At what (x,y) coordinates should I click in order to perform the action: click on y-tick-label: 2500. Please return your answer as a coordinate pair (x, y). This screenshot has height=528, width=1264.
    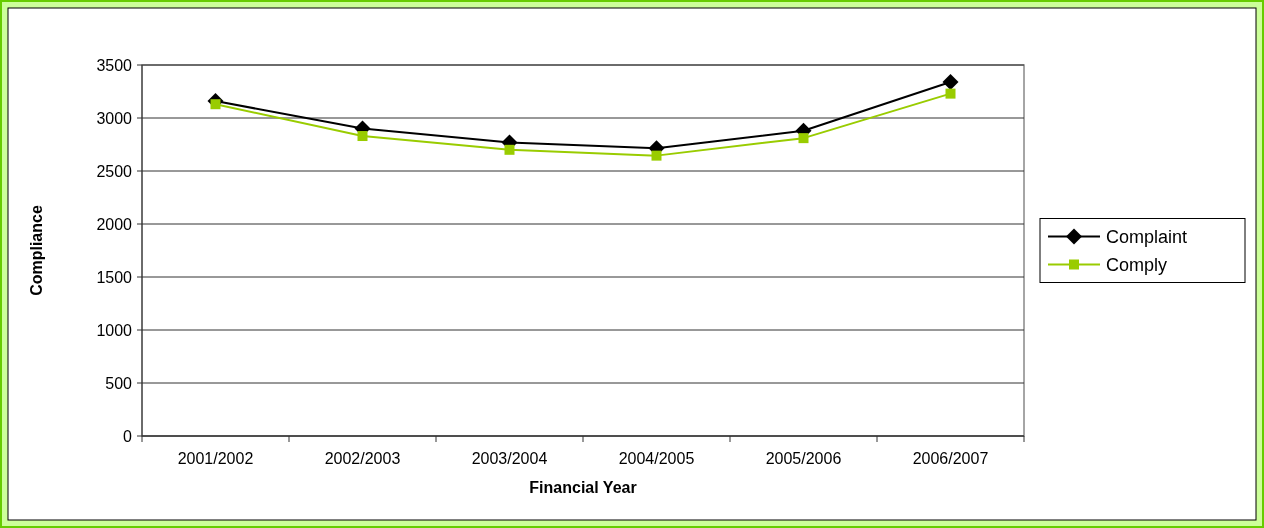
    Looking at the image, I should click on (114, 171).